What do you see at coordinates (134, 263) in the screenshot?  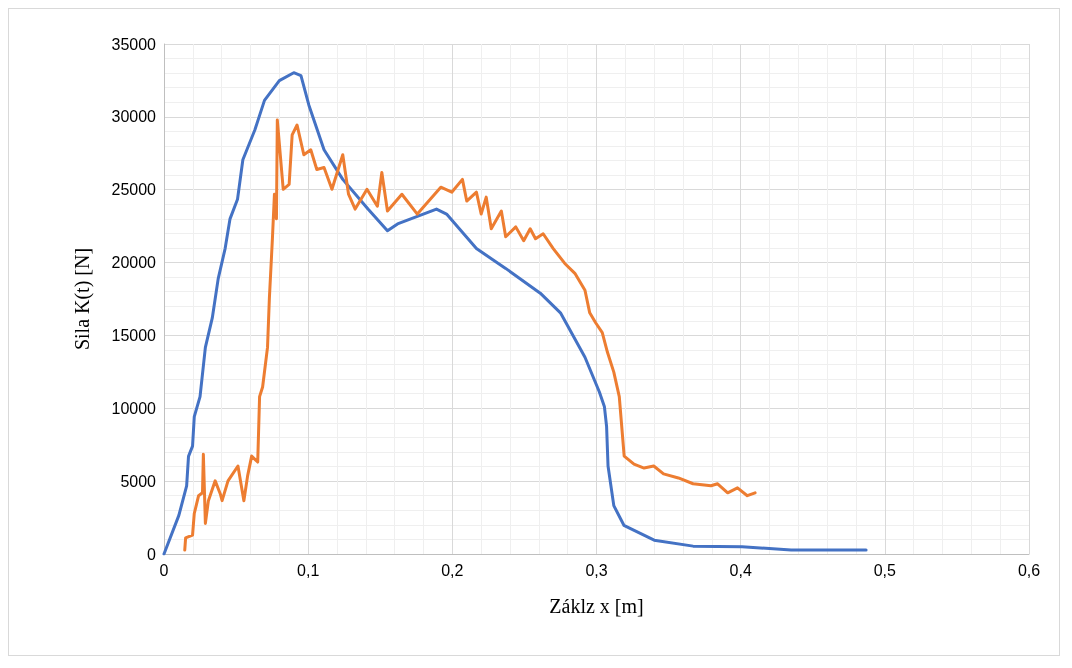 I see `y-tick-label: 20000` at bounding box center [134, 263].